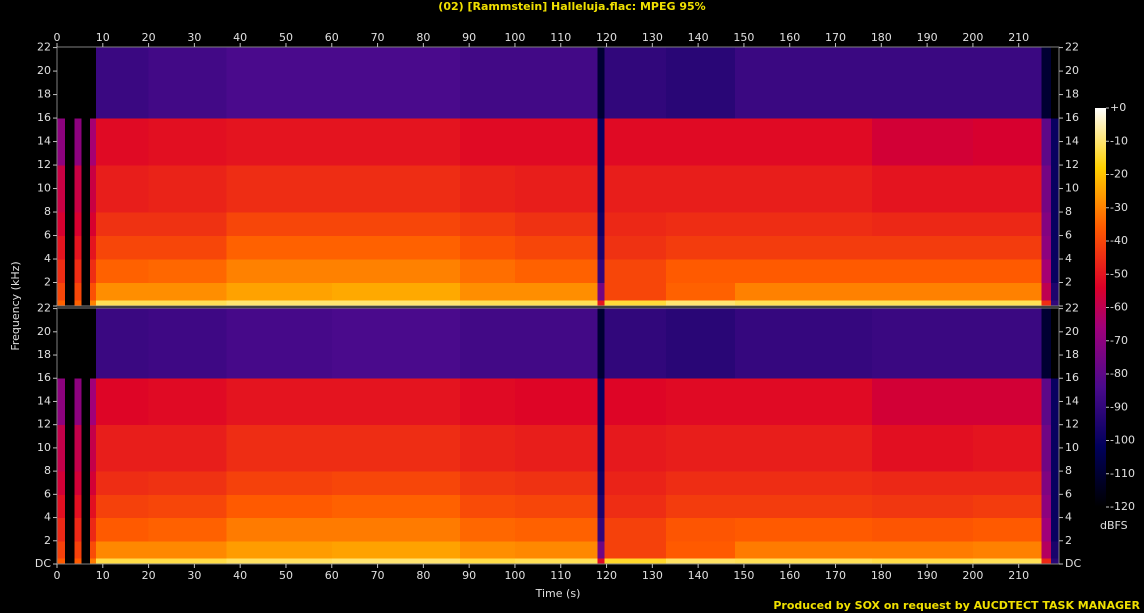 The image size is (1144, 613). What do you see at coordinates (835, 37) in the screenshot?
I see `x-tick-label: 170` at bounding box center [835, 37].